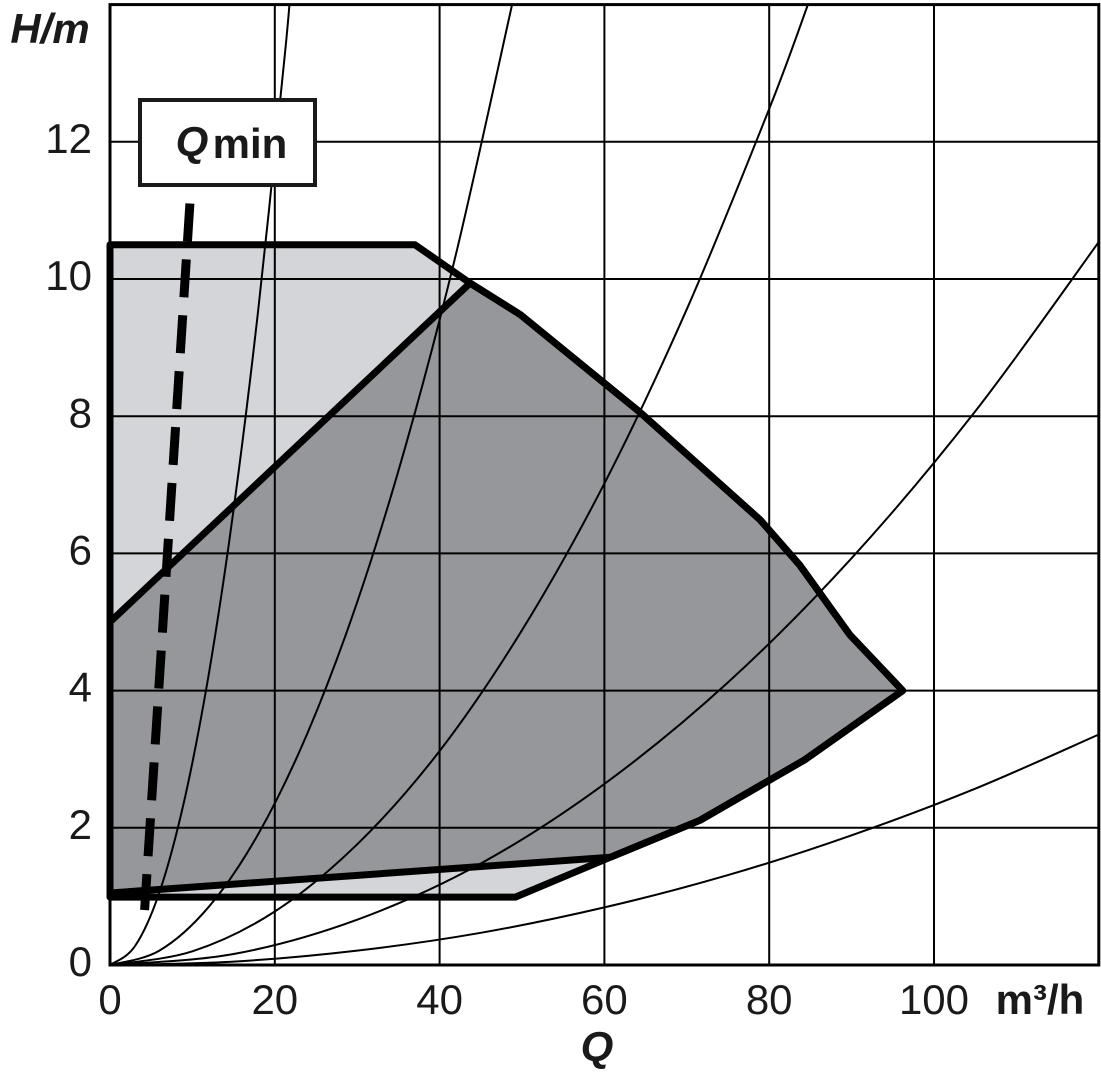 The width and height of the screenshot is (1101, 1080). I want to click on x-tick-label: 0, so click(109, 999).